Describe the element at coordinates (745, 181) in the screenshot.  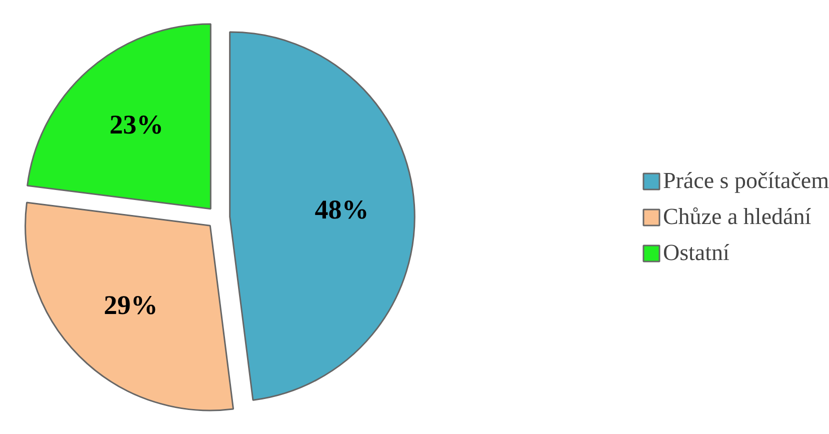
I see `legend-label: Práce s počítačem` at that location.